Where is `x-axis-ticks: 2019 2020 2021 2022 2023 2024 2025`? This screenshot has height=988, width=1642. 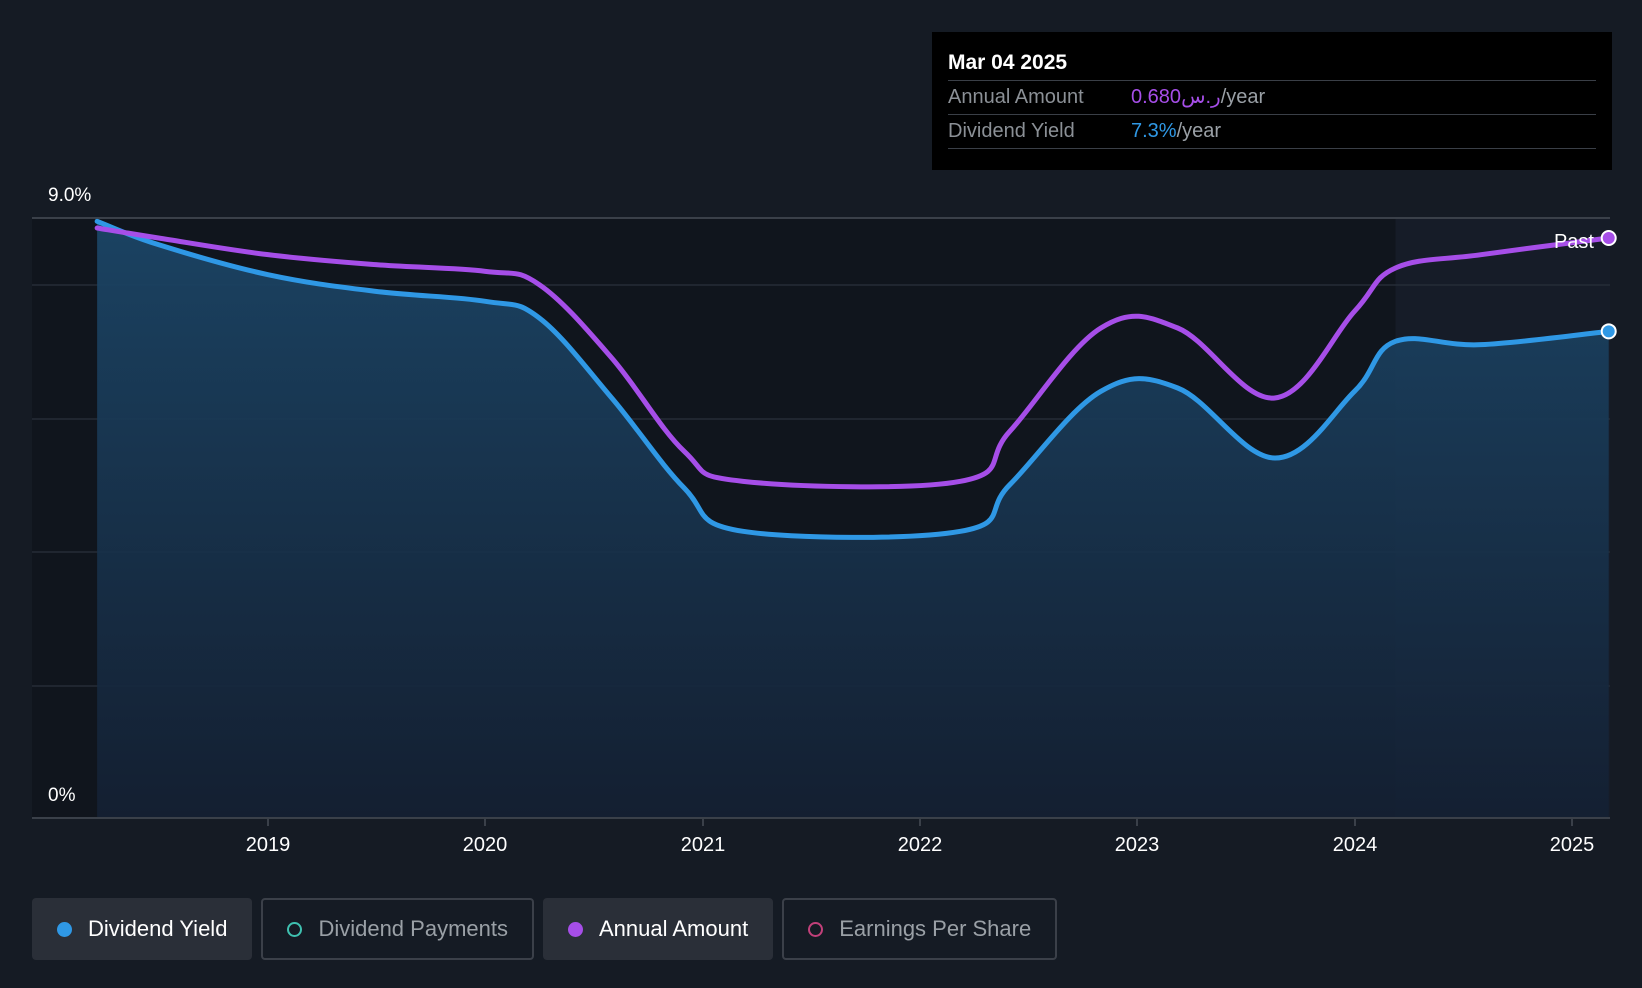
x-axis-ticks: 2019 2020 2021 2022 2023 2024 2025 is located at coordinates (920, 837).